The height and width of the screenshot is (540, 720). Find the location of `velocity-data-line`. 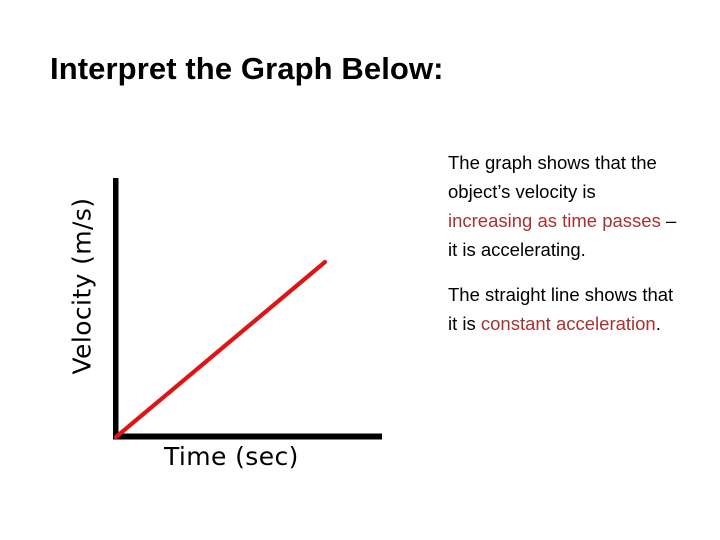

velocity-data-line is located at coordinates (220, 349).